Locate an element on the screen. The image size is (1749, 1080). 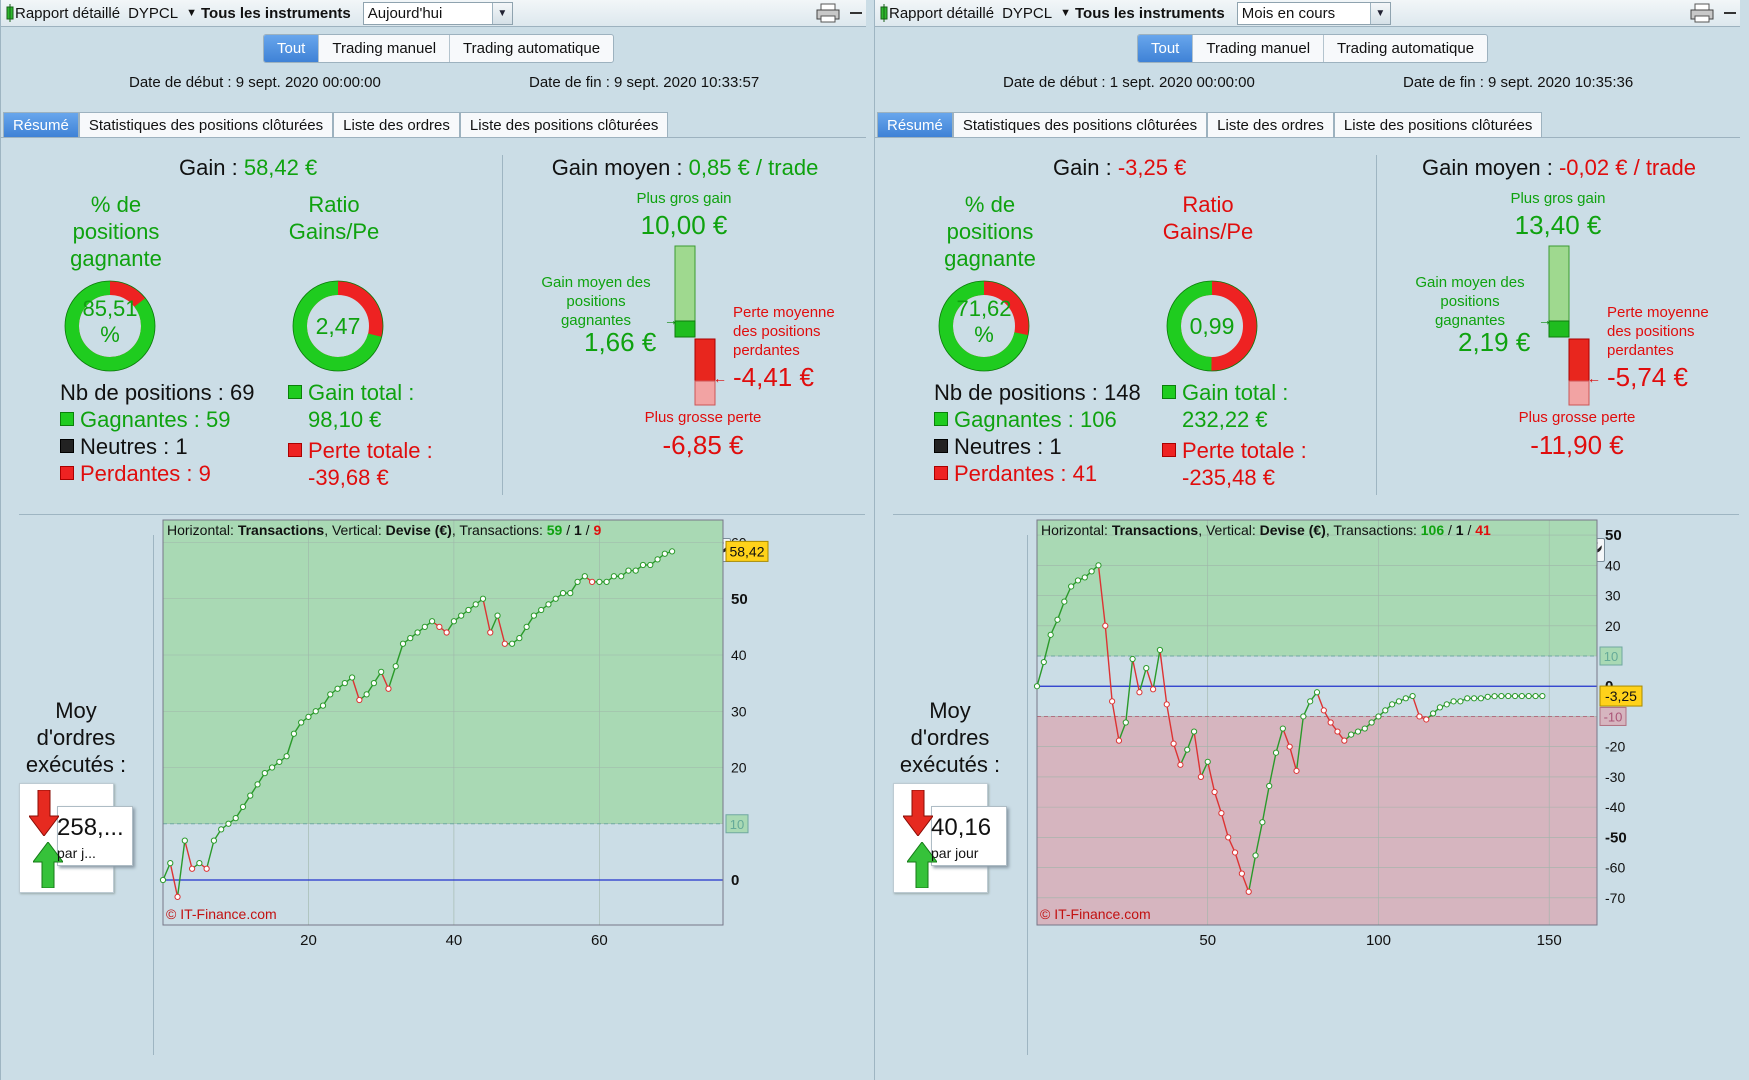
nb-positions: Nb de positions : 148 is located at coordinates (1037, 392).